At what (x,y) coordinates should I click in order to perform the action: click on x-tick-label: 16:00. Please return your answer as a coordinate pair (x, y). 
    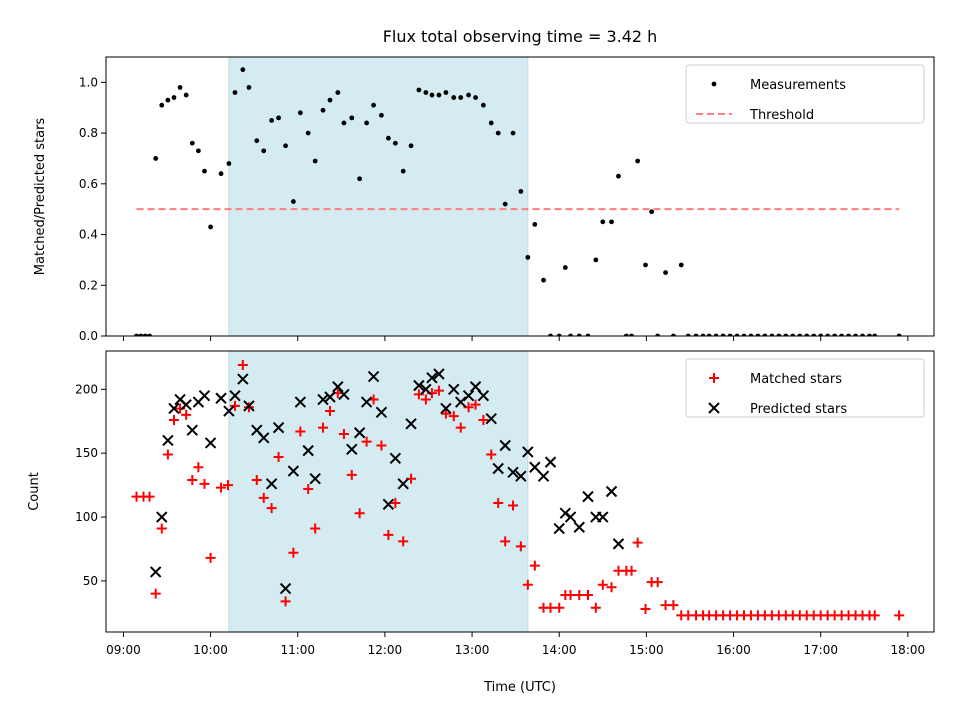
    Looking at the image, I should click on (733, 650).